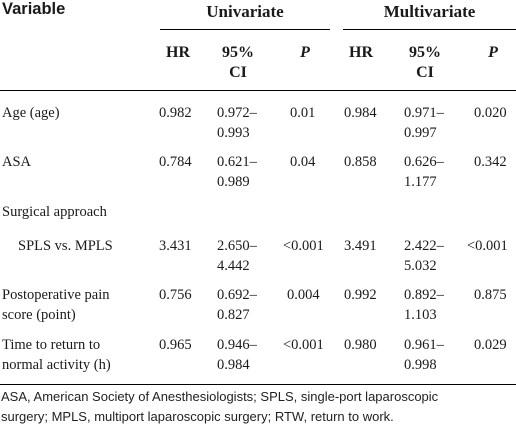 The image size is (516, 430). I want to click on multi-ci-value: 0.971–, so click(424, 113).